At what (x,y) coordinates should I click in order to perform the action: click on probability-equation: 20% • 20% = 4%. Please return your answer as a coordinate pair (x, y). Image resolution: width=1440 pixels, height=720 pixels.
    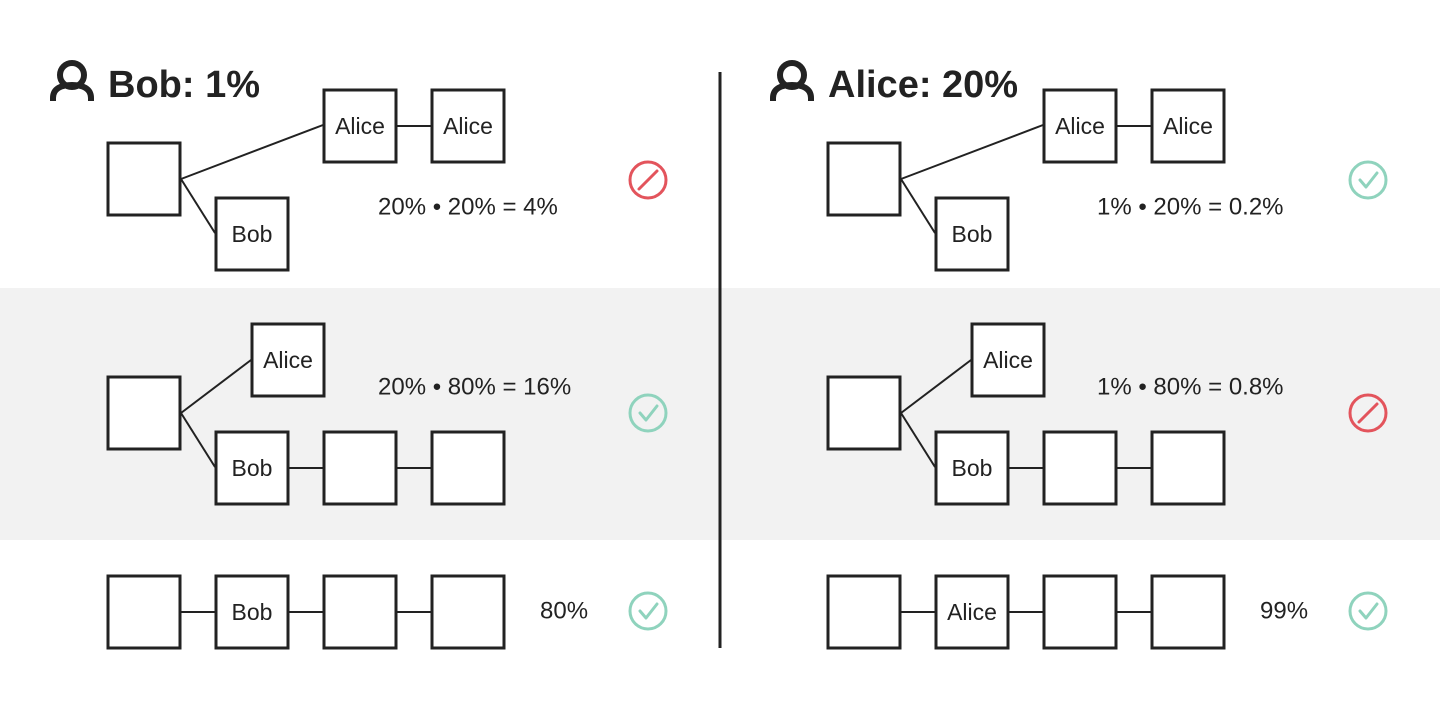
    Looking at the image, I should click on (468, 207).